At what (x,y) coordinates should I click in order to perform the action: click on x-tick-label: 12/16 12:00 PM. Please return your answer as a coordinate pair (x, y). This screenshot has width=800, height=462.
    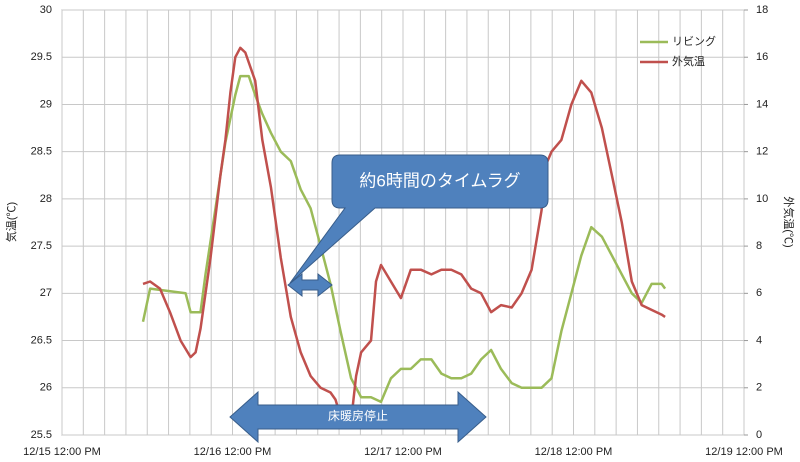
    Looking at the image, I should click on (233, 452).